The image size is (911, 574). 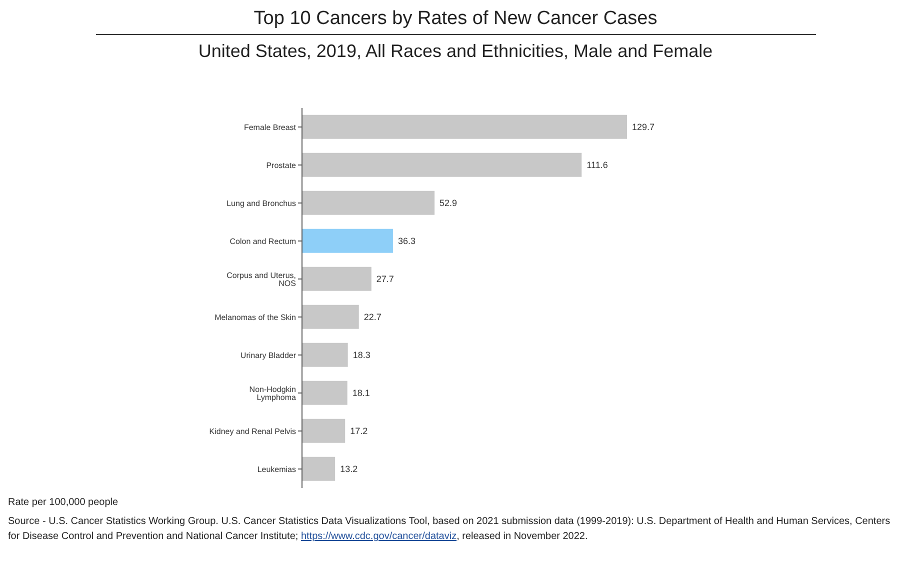 What do you see at coordinates (361, 393) in the screenshot?
I see `data-label: 18.1` at bounding box center [361, 393].